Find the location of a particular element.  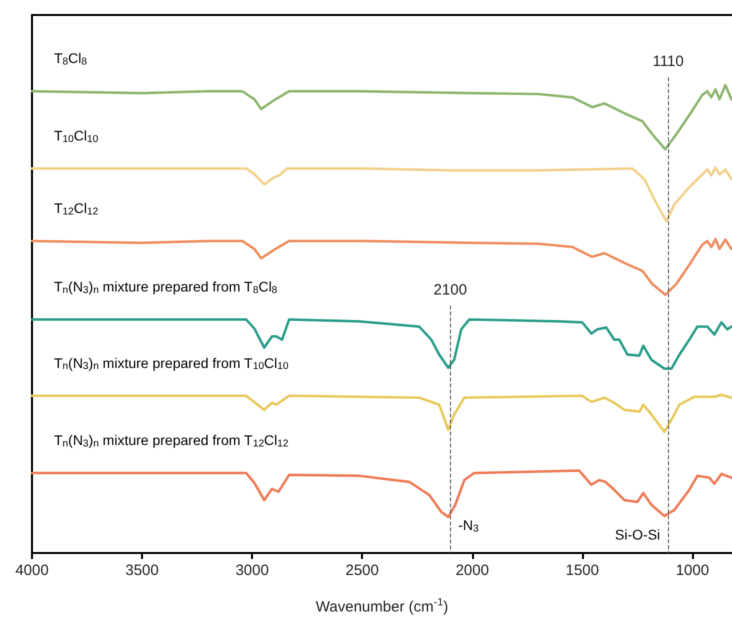

x-tick-label: 1000 is located at coordinates (693, 570).